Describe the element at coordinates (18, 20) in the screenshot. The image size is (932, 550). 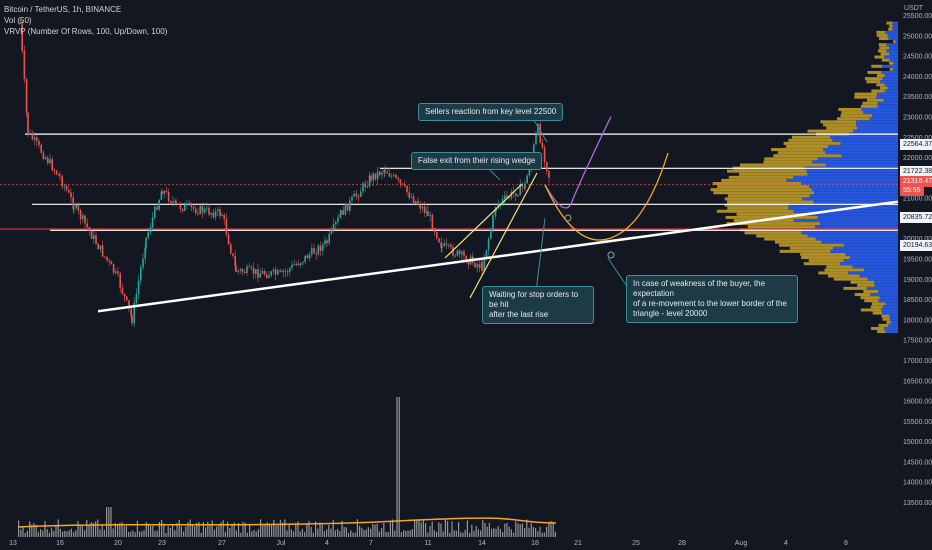
I see `volume-indicator-label: Vol (50)` at that location.